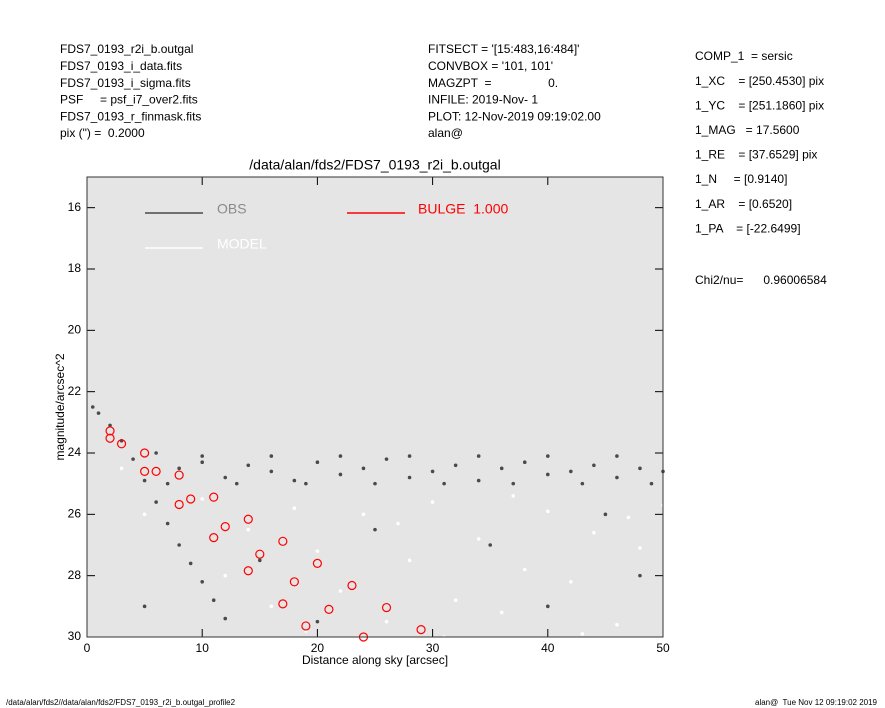 Image resolution: width=885 pixels, height=708 pixels. What do you see at coordinates (121, 66) in the screenshot?
I see `header-left-line: FDS7_0193_i_data.fits` at bounding box center [121, 66].